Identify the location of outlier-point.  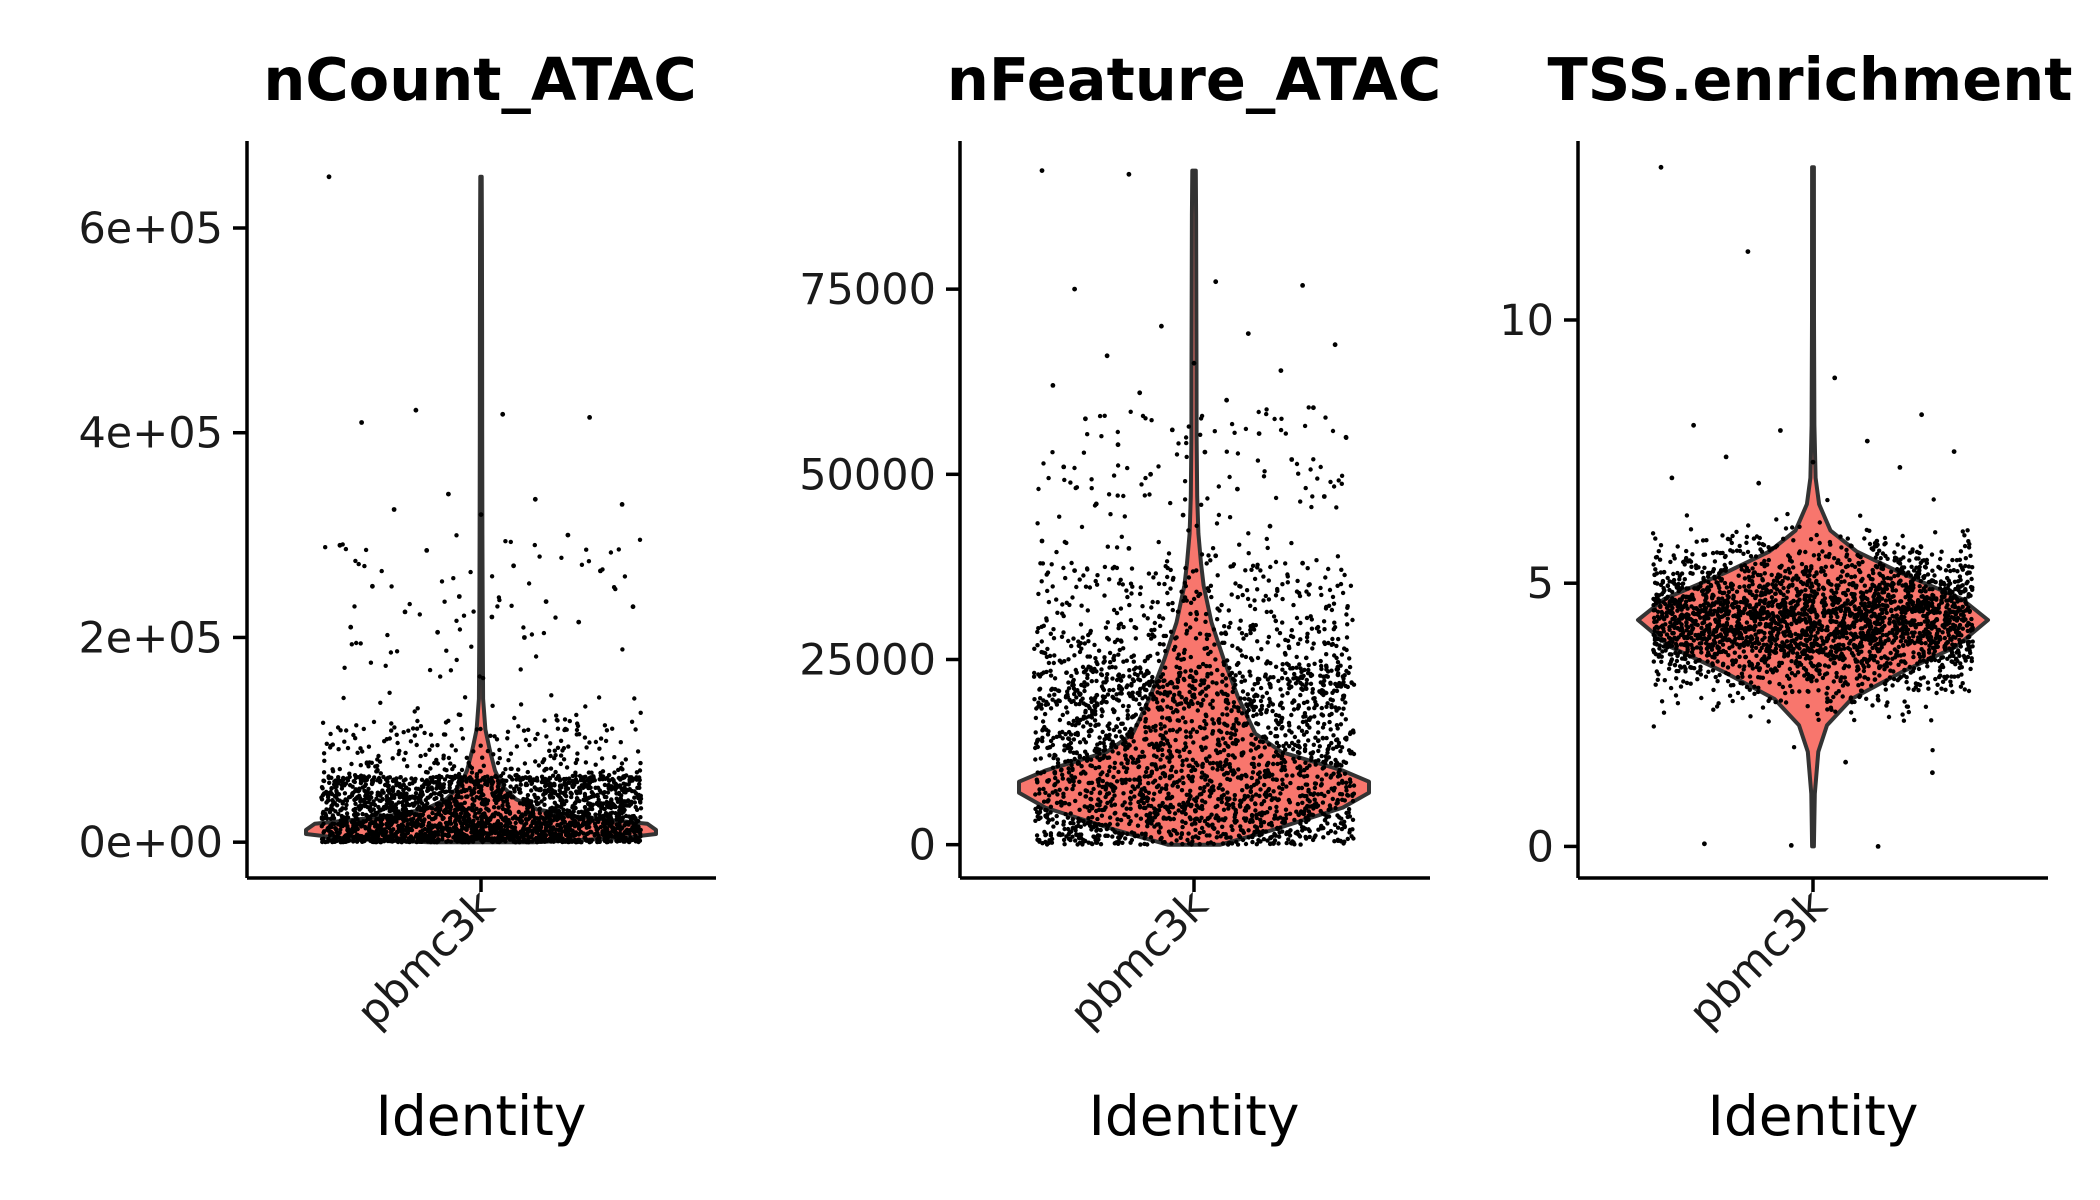
(437, 632).